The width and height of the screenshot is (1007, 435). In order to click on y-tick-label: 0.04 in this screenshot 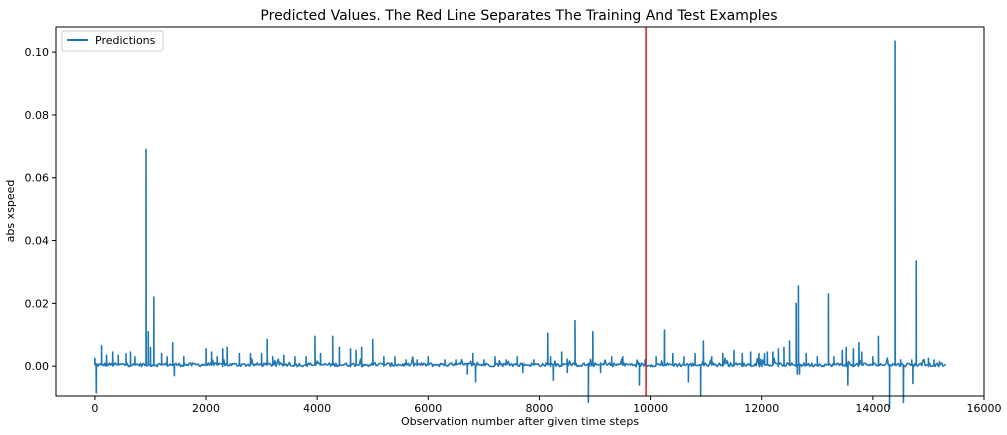, I will do `click(37, 241)`.